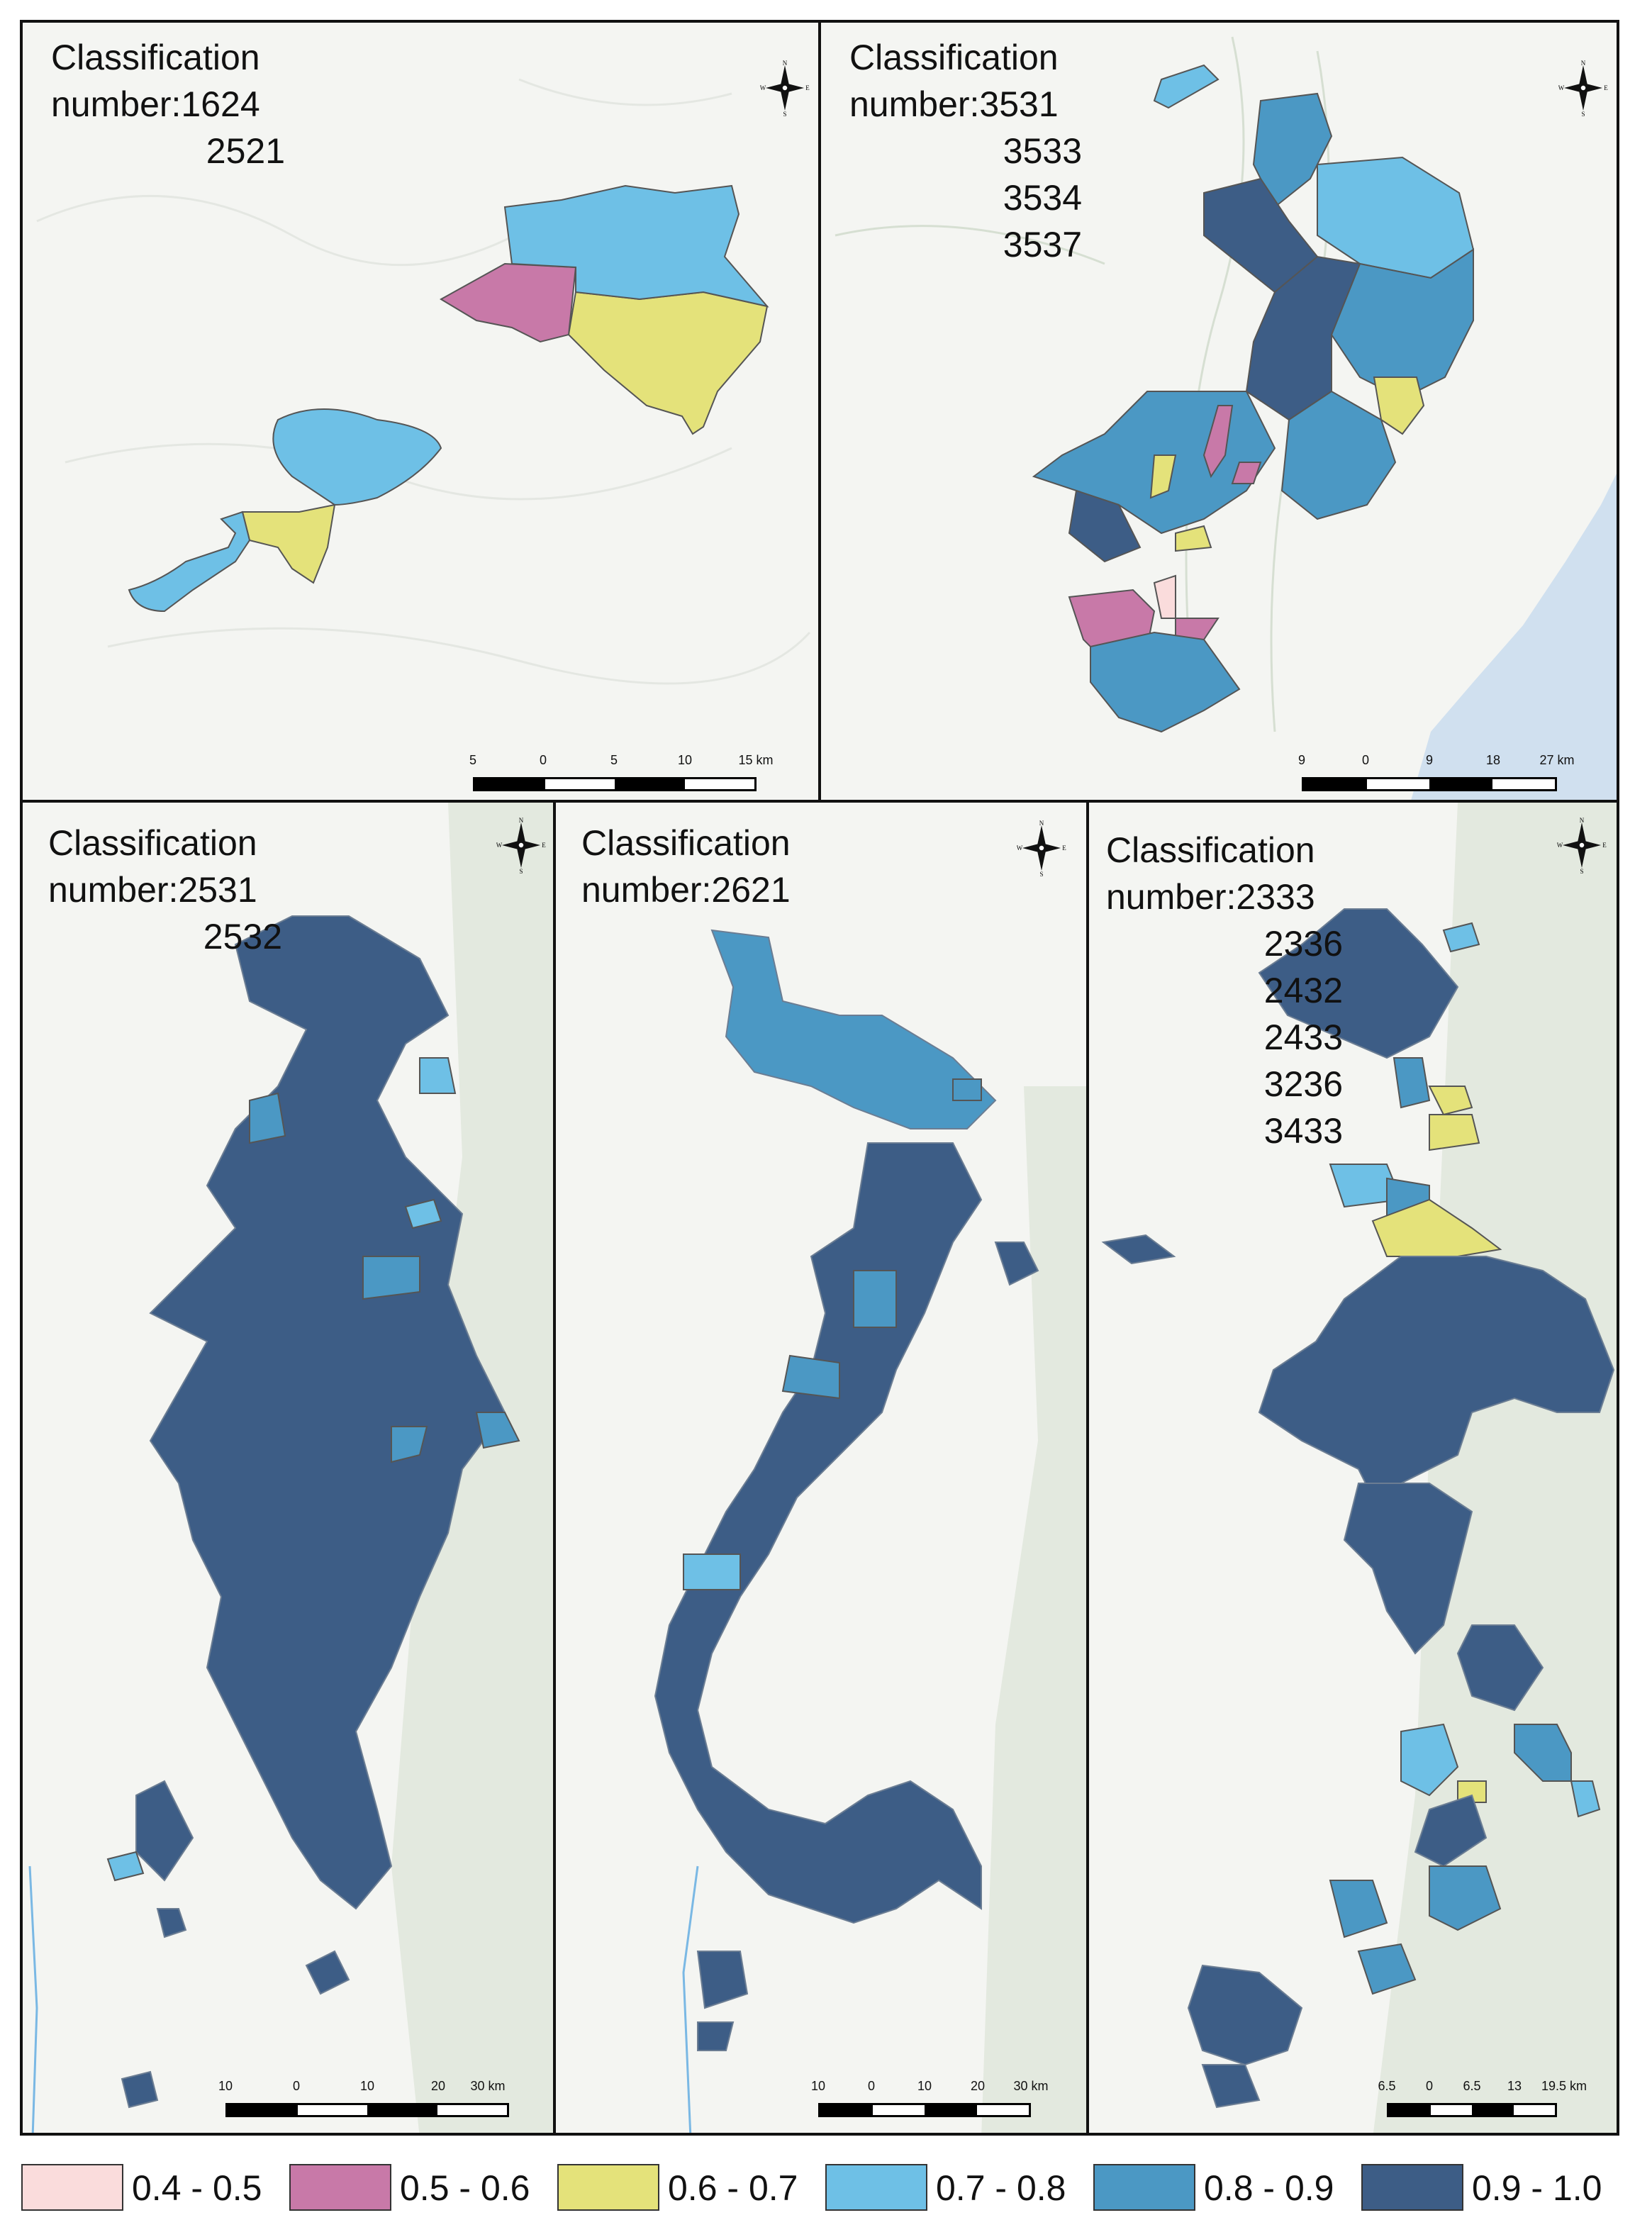  What do you see at coordinates (1042, 244) in the screenshot?
I see `code-item: 3537` at bounding box center [1042, 244].